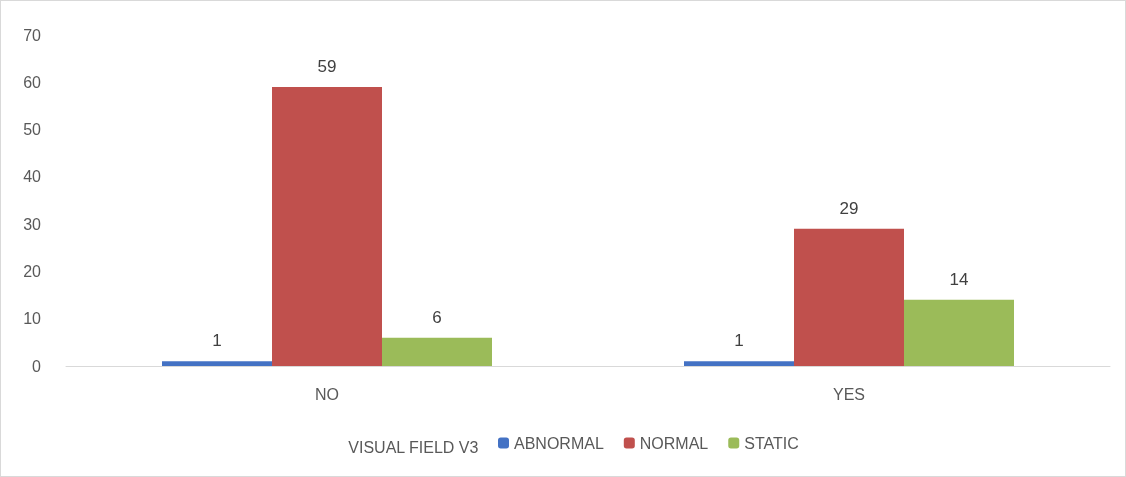  I want to click on x-tick-label: YES, so click(849, 394).